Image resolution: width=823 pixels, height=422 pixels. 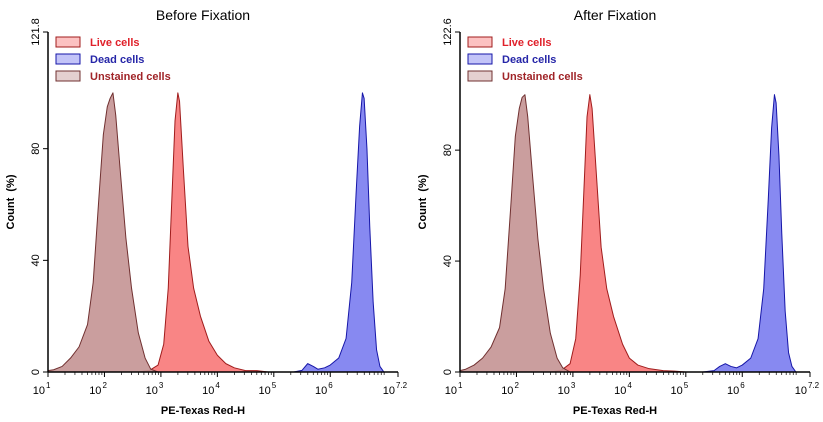 I want to click on y-tick-label: 121.8, so click(x=36, y=32).